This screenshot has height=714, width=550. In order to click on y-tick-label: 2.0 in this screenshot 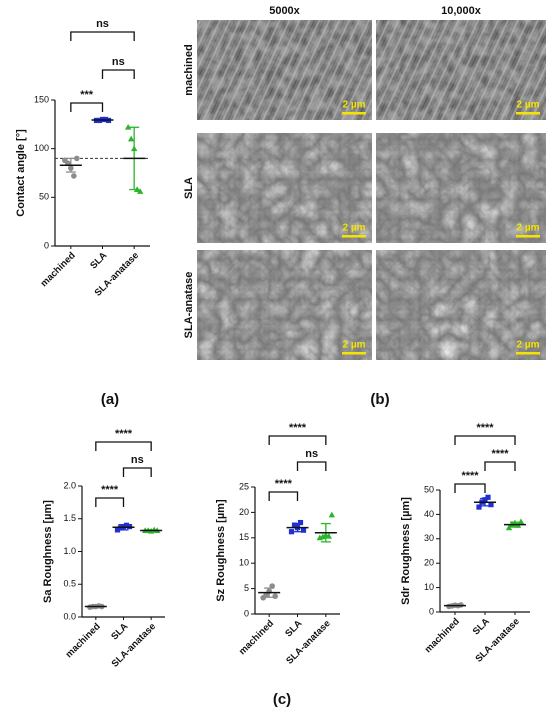, I will do `click(69, 485)`.